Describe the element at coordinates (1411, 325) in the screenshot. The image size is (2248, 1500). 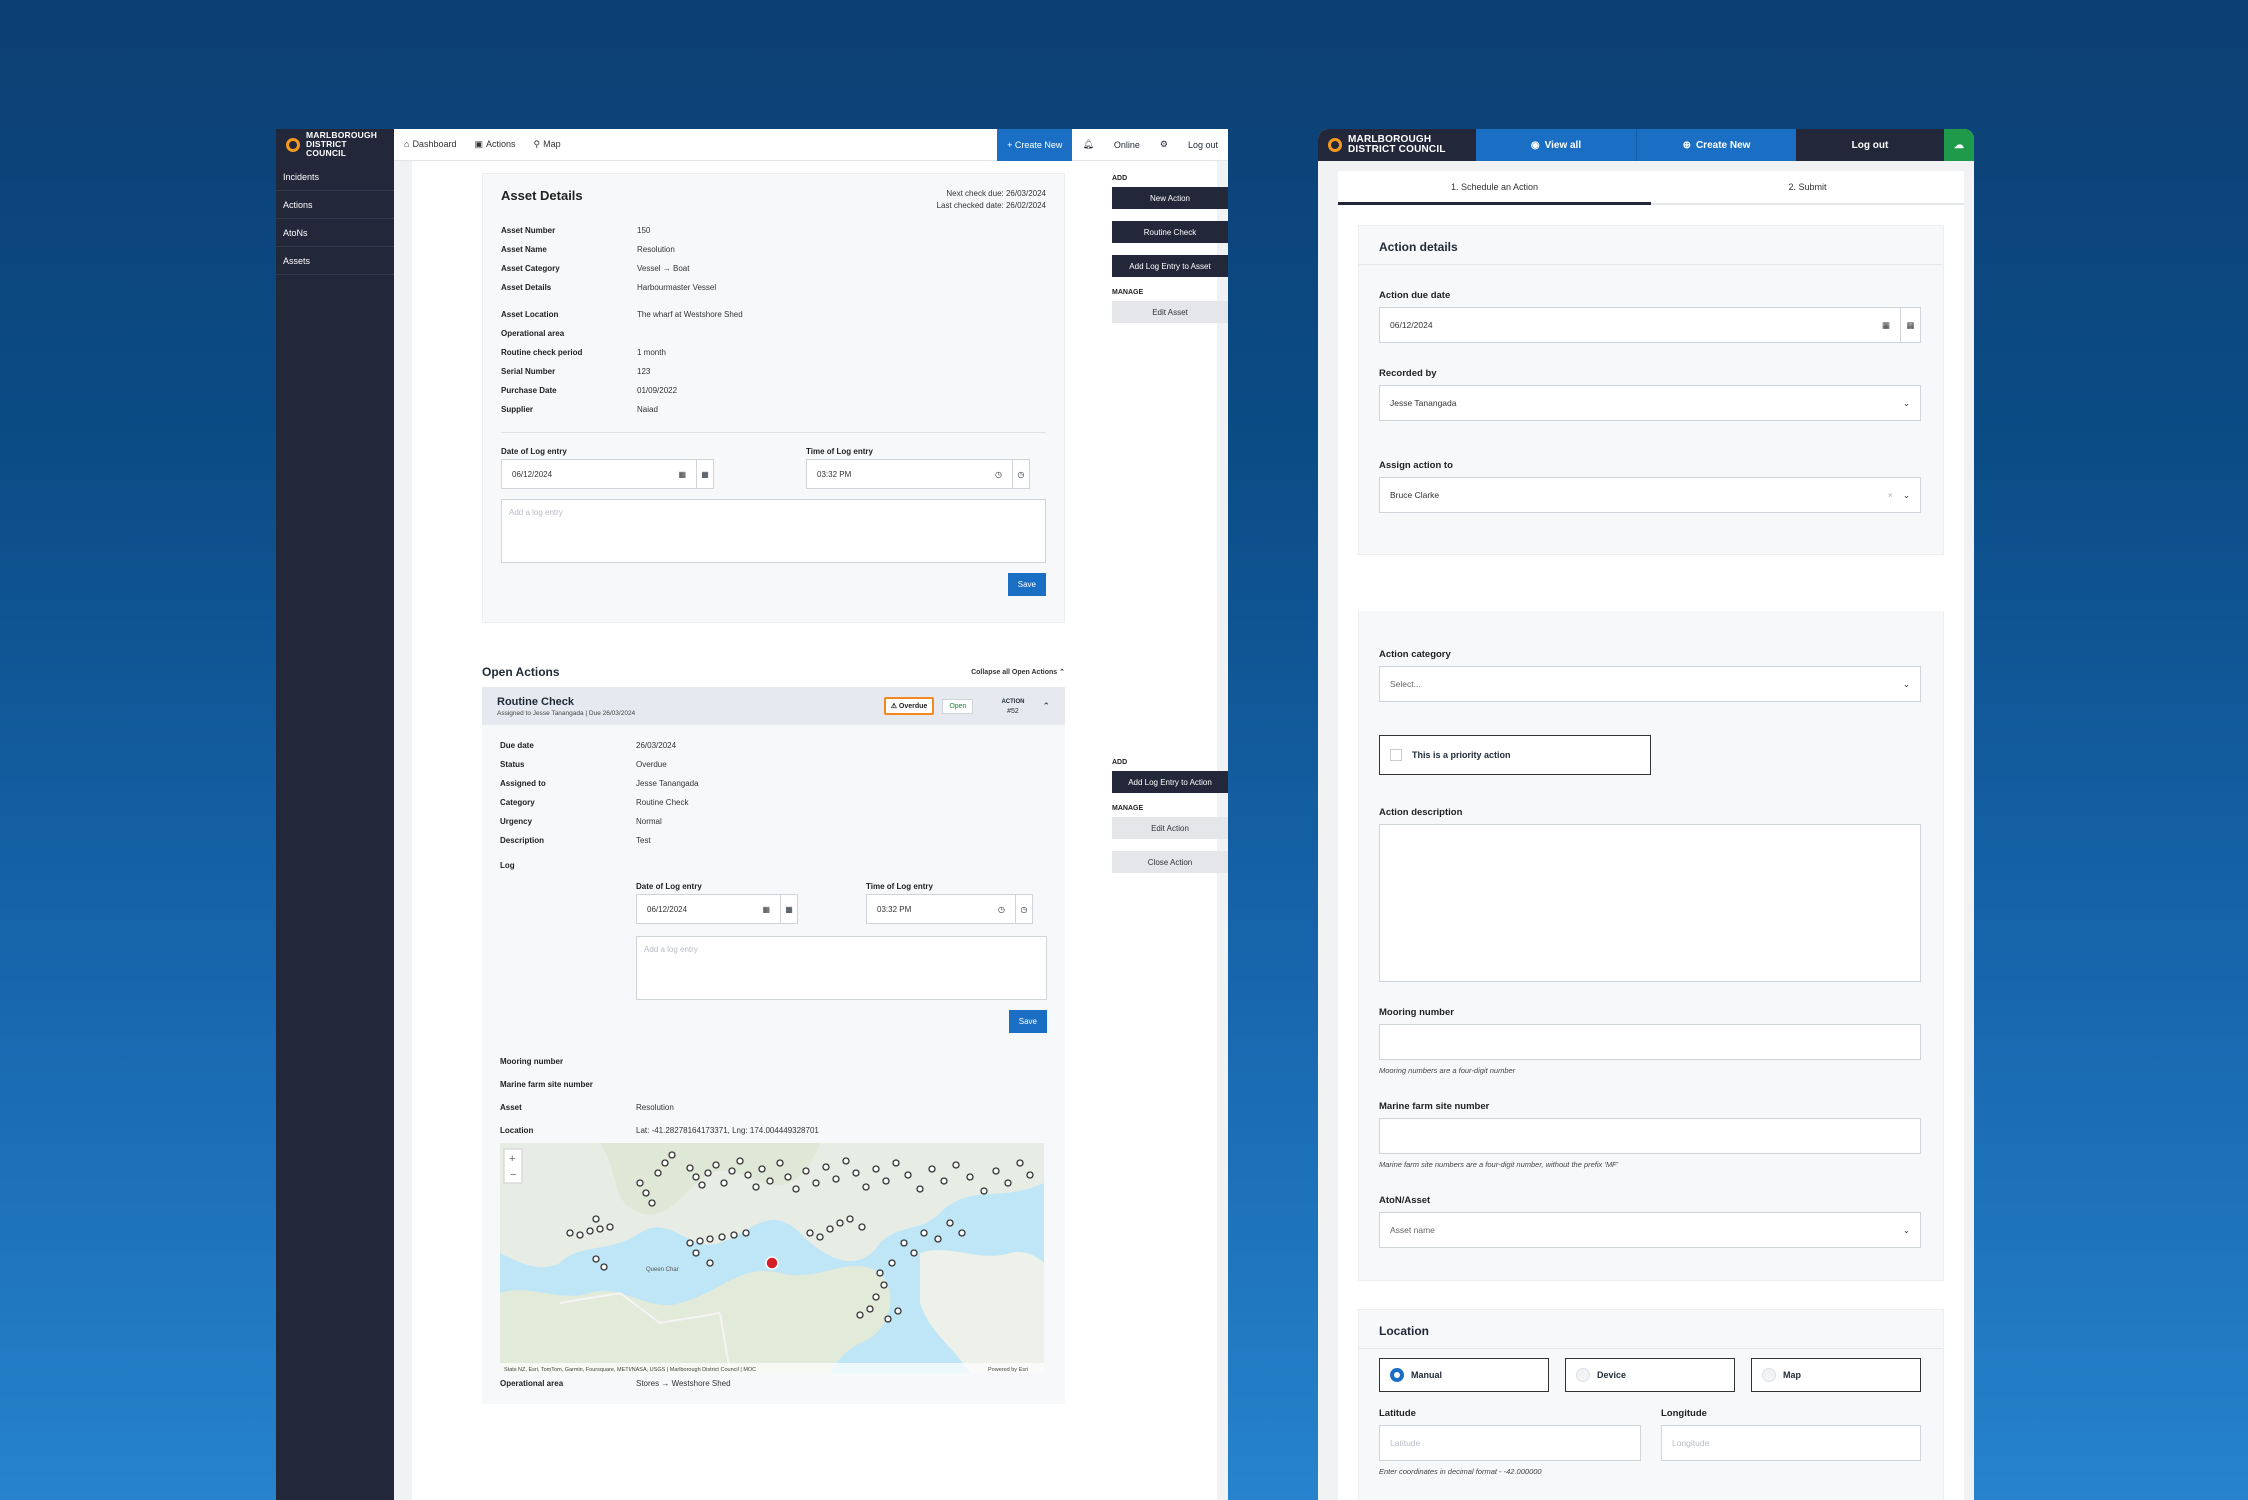
I see `due-date-value: 06/12/2024` at that location.